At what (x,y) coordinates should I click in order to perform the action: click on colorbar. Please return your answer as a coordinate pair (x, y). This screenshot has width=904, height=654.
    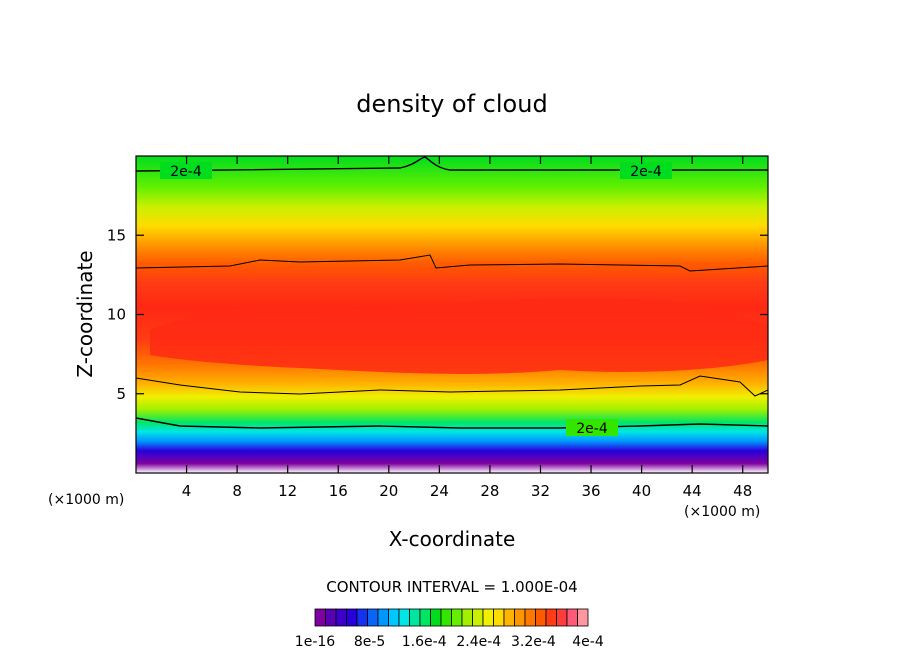
    Looking at the image, I should click on (451, 617).